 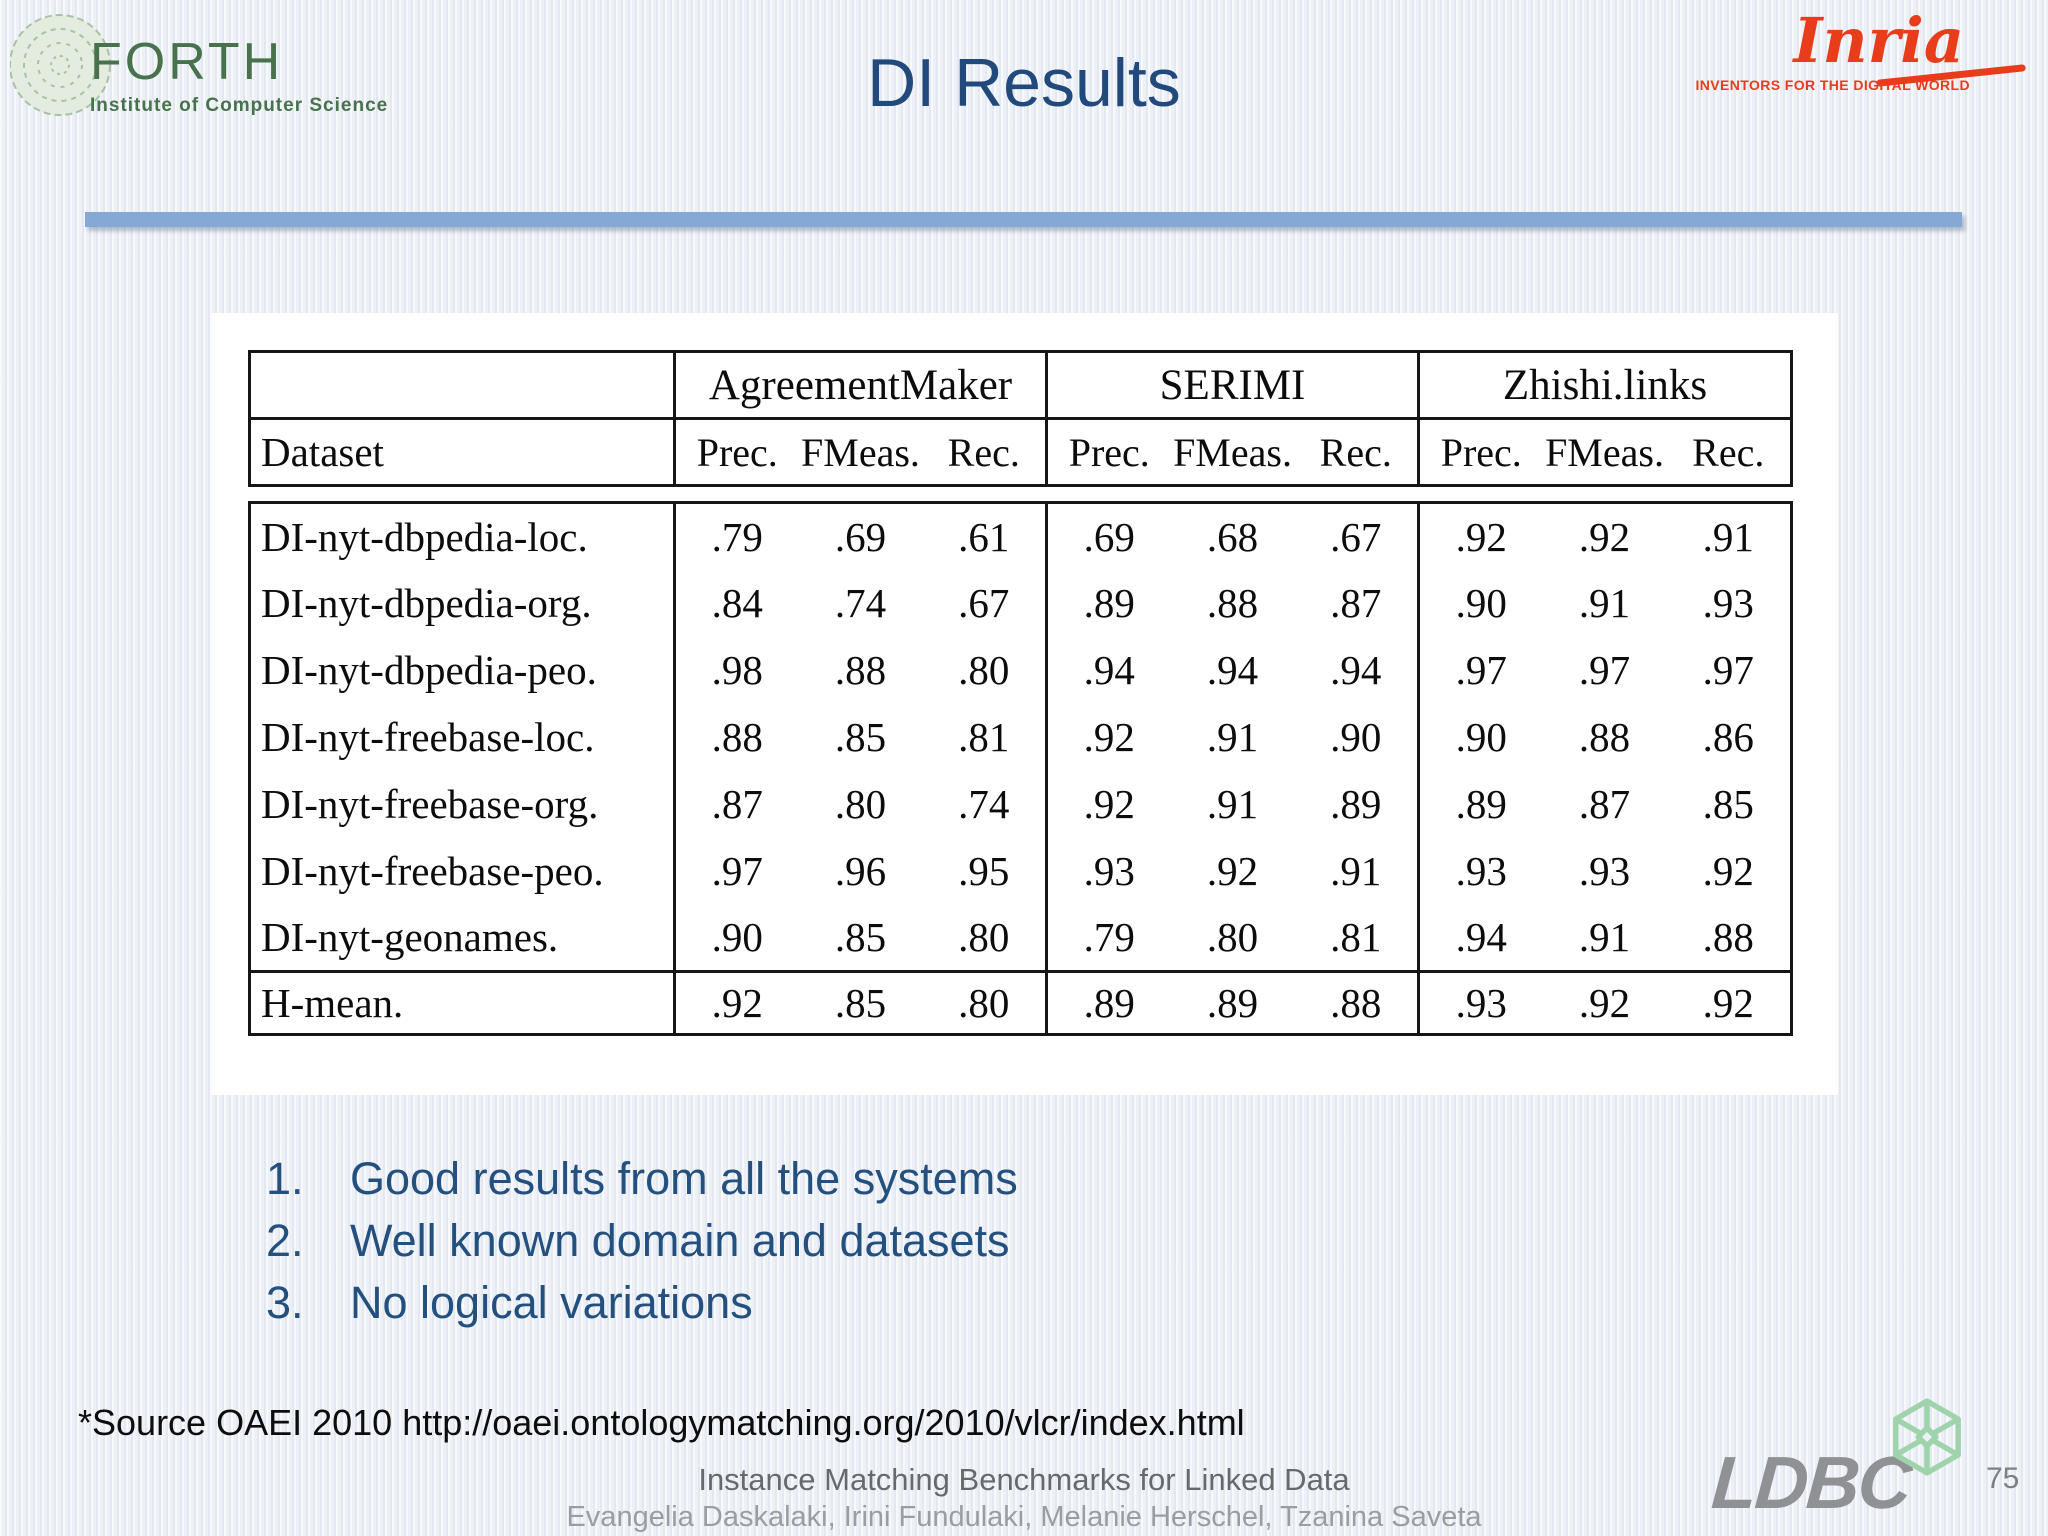 I want to click on list-item: 2. Well known domain and datasets, so click(x=916, y=1241).